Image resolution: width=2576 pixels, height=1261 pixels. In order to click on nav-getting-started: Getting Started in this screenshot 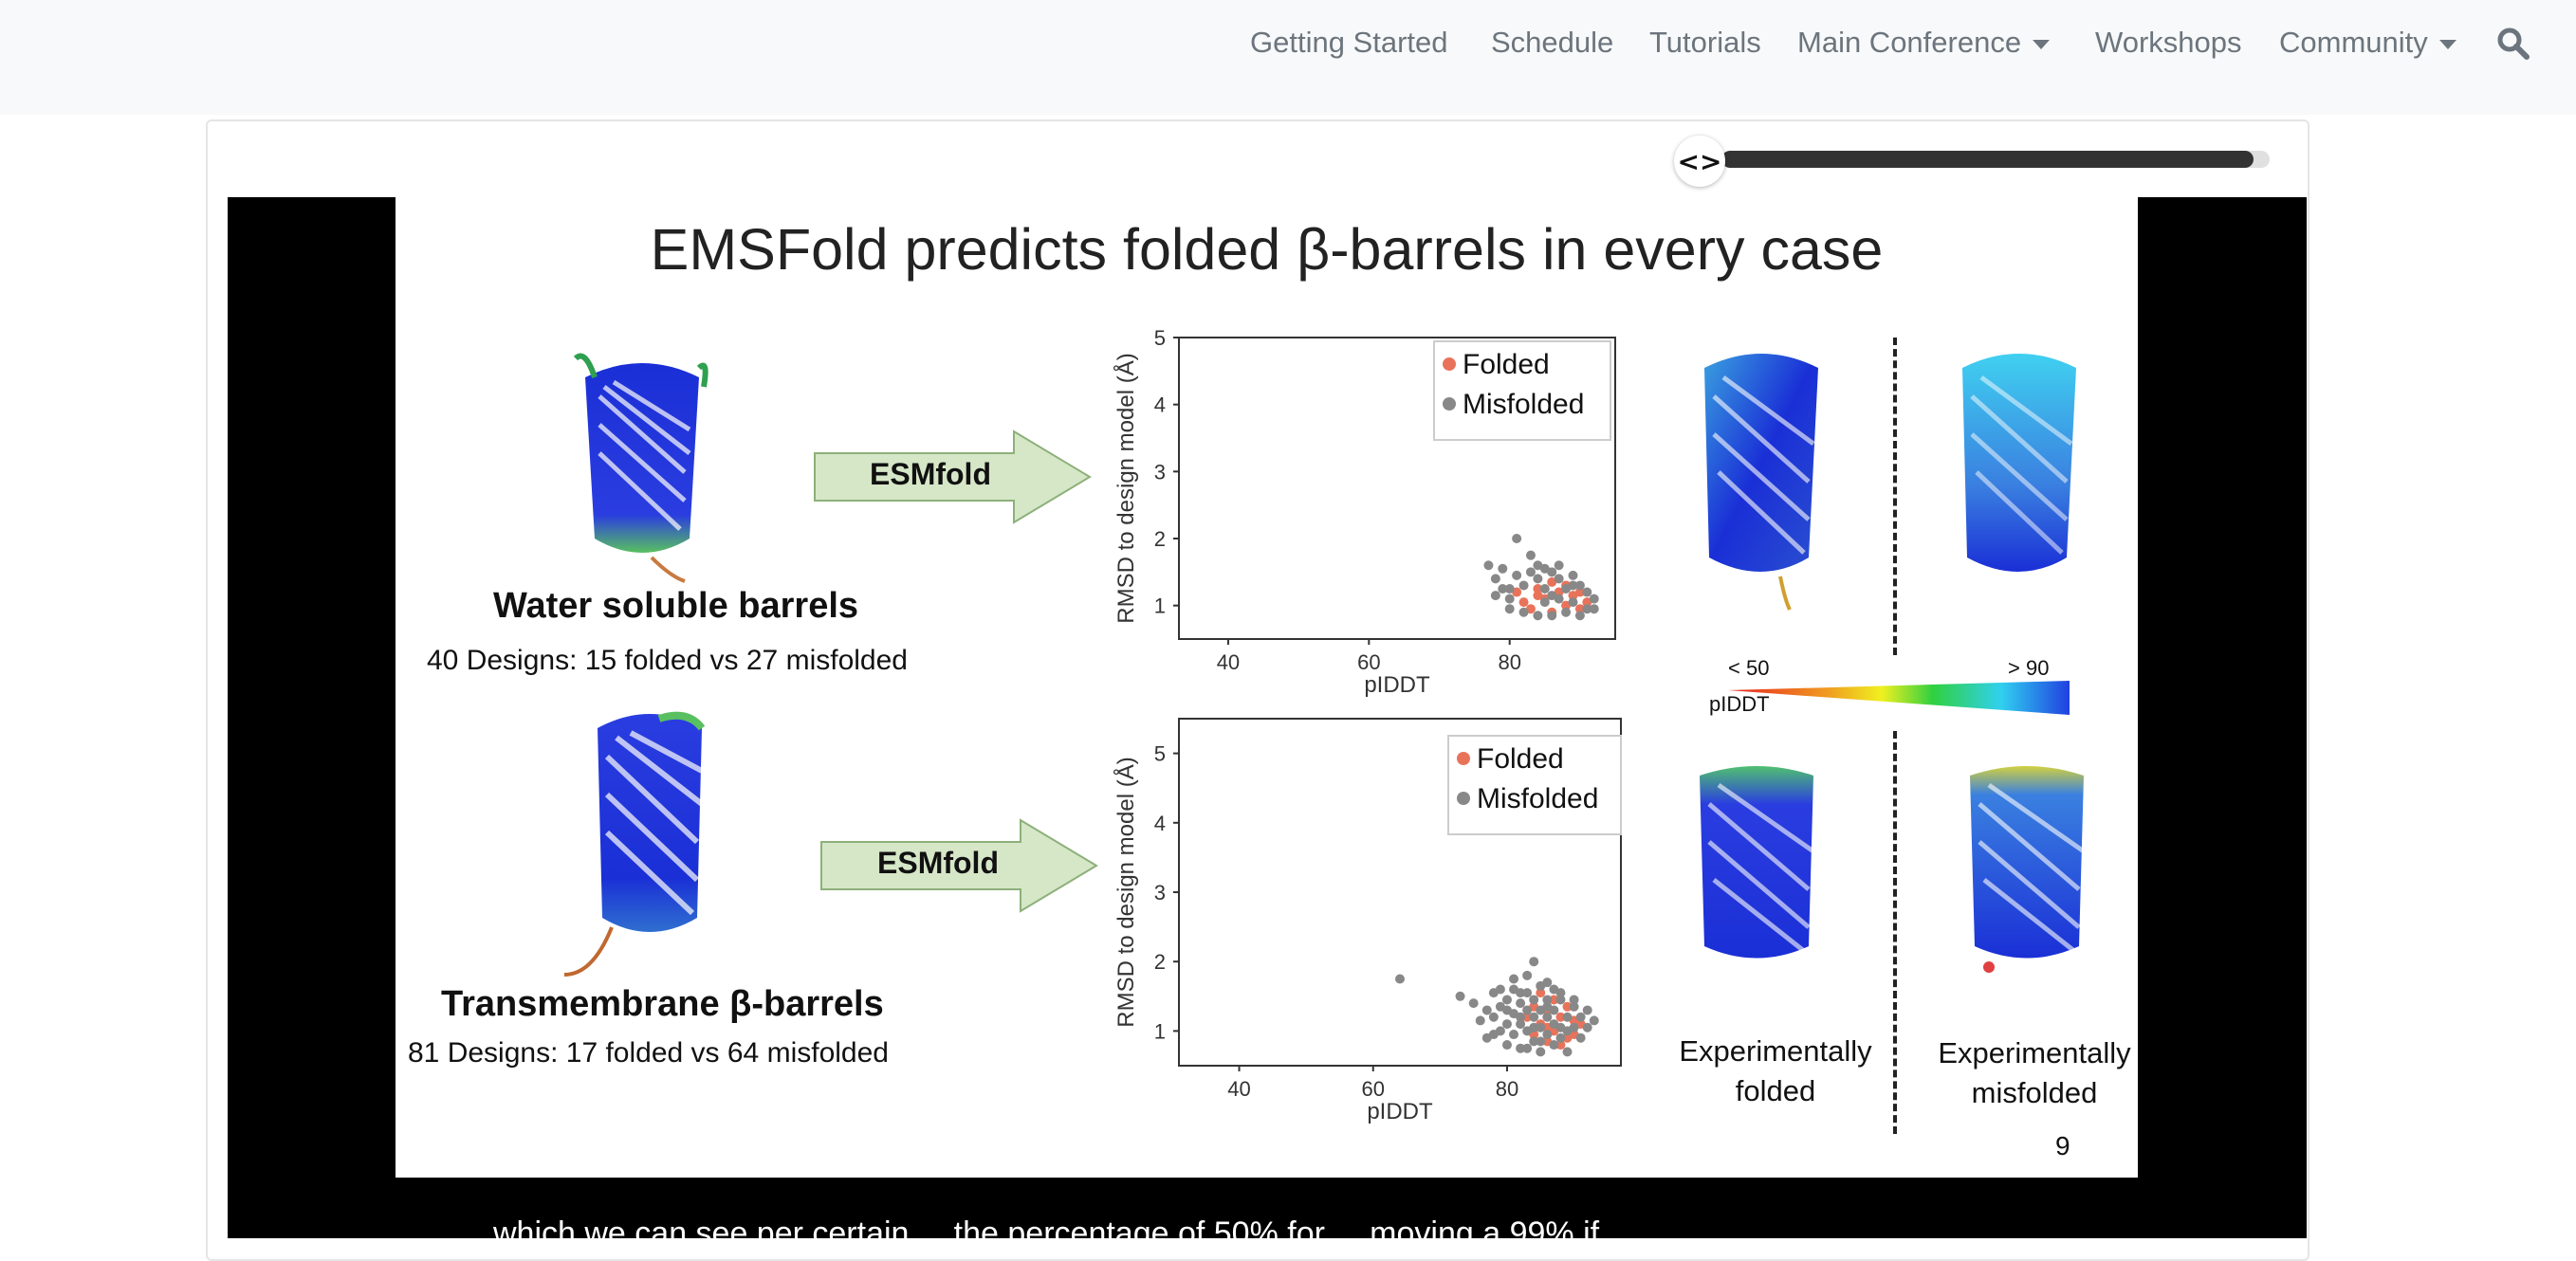, I will do `click(1349, 42)`.